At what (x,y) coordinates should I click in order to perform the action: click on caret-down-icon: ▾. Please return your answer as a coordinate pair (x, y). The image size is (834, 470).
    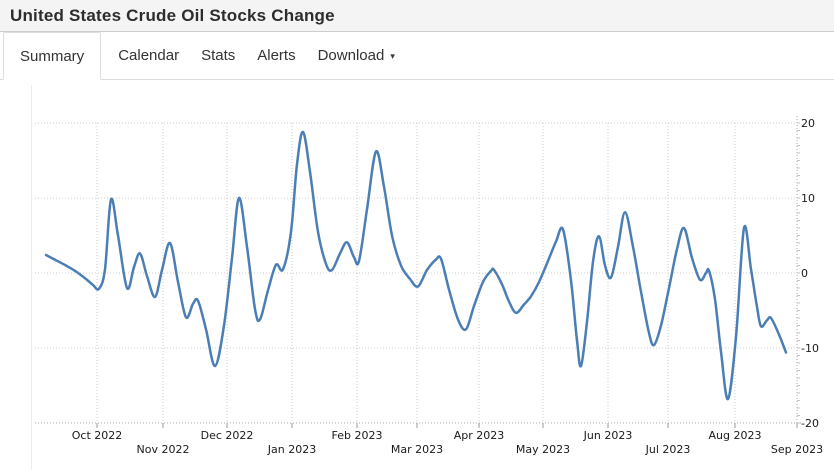
    Looking at the image, I should click on (392, 56).